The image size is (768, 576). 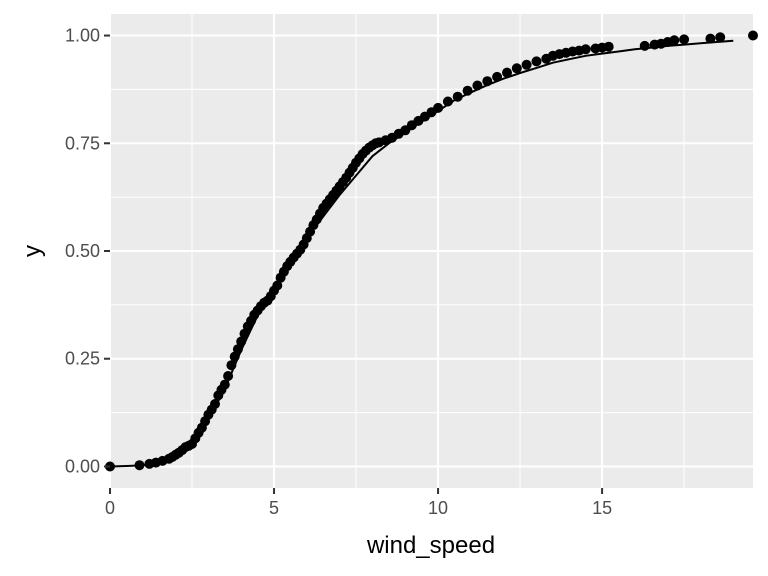 What do you see at coordinates (32, 251) in the screenshot?
I see `y-axis-title: y` at bounding box center [32, 251].